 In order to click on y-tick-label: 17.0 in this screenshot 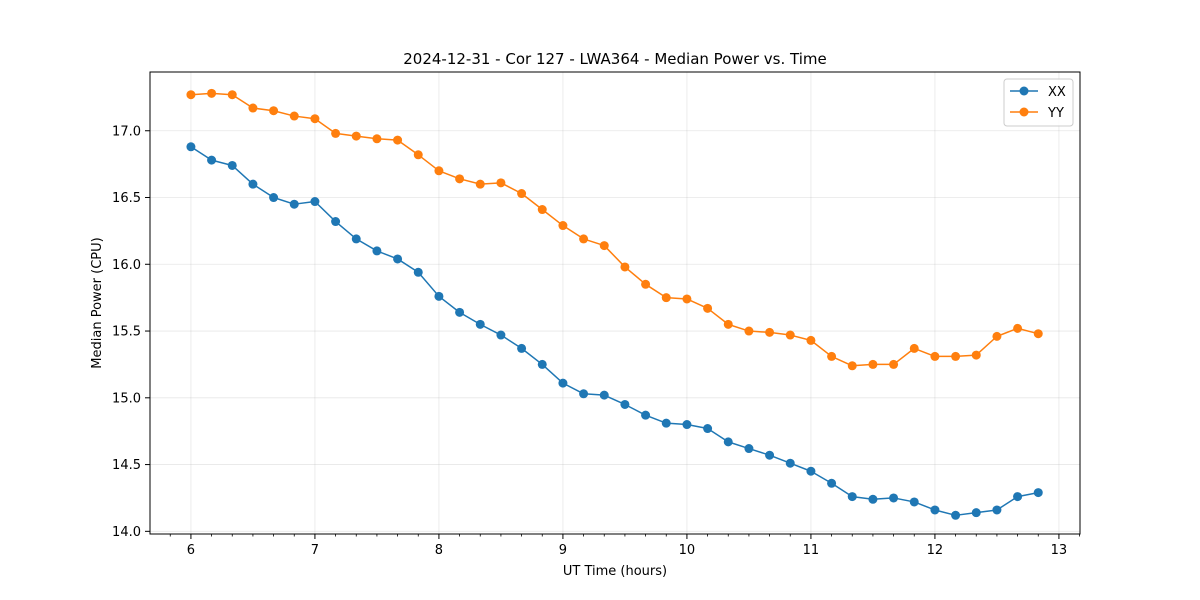, I will do `click(126, 131)`.